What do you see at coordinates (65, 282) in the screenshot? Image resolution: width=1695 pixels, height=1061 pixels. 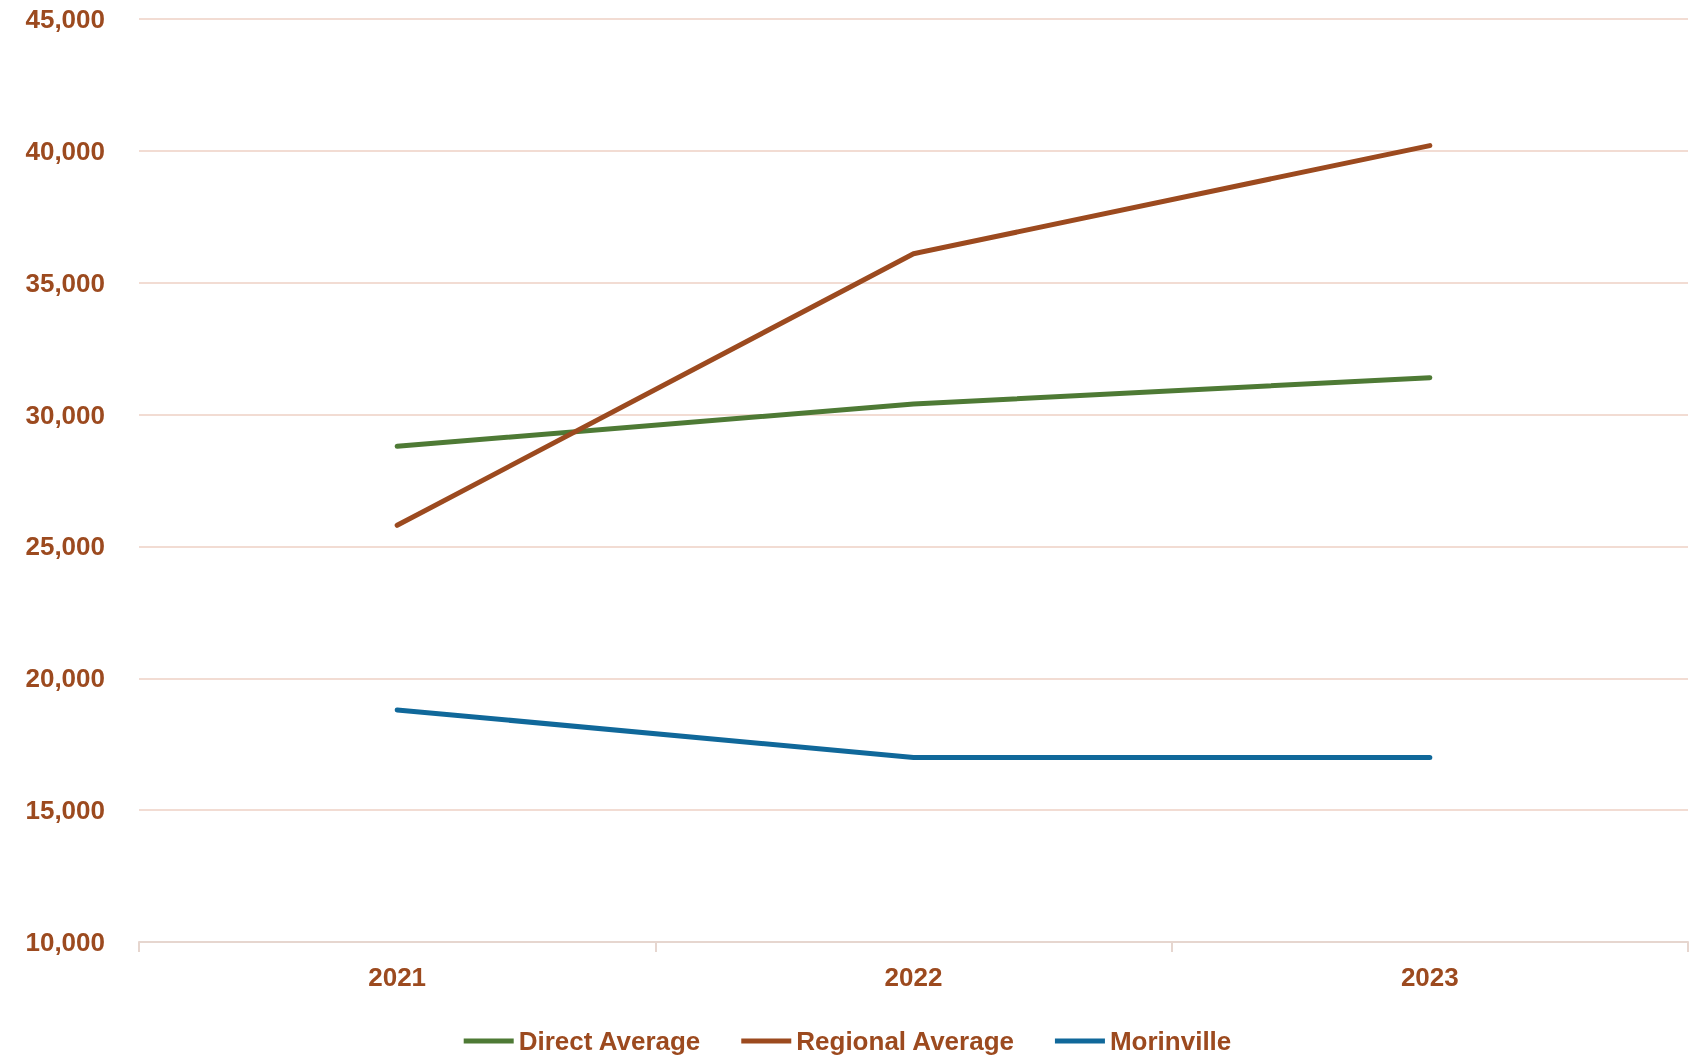 I see `y-tick-label: 35,000` at bounding box center [65, 282].